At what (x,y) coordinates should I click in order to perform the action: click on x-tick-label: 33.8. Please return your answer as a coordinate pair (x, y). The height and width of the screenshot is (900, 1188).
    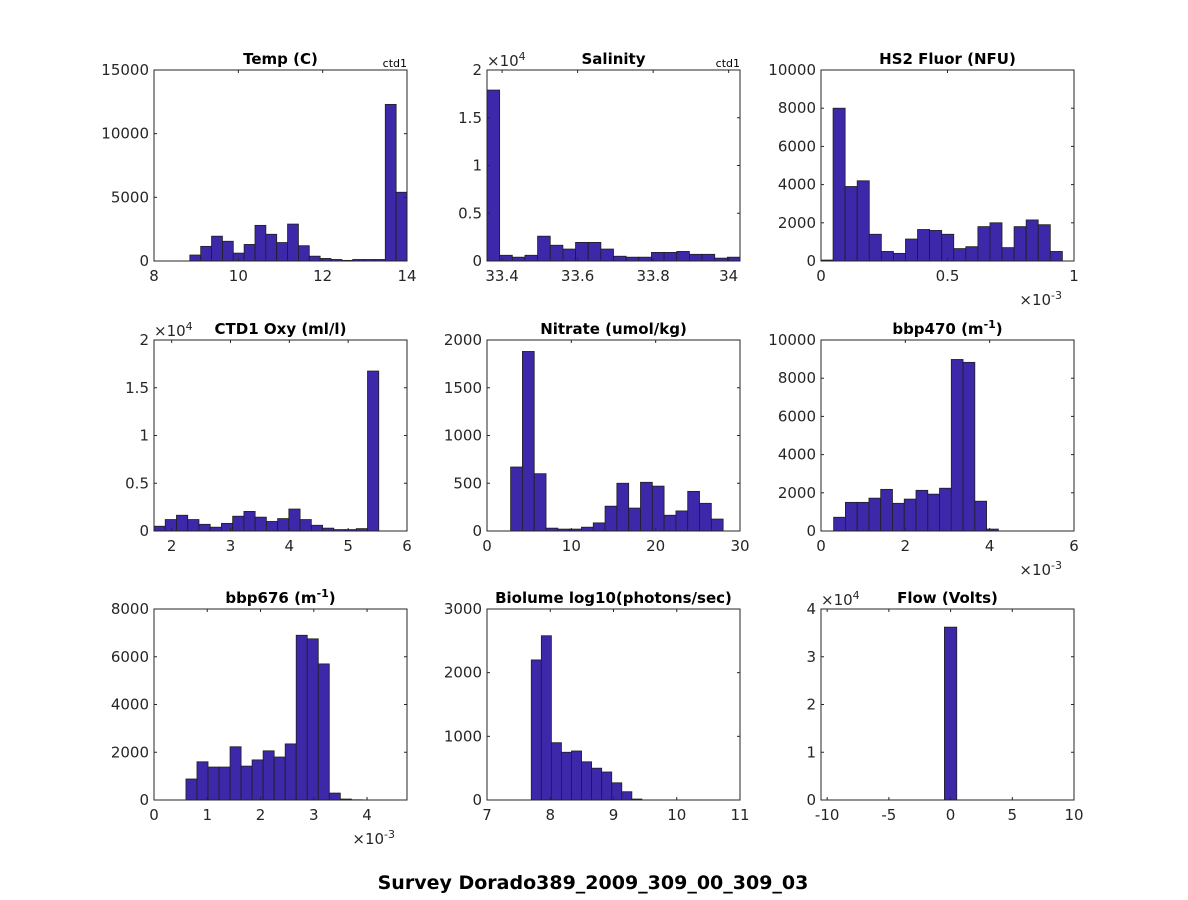
    Looking at the image, I should click on (652, 276).